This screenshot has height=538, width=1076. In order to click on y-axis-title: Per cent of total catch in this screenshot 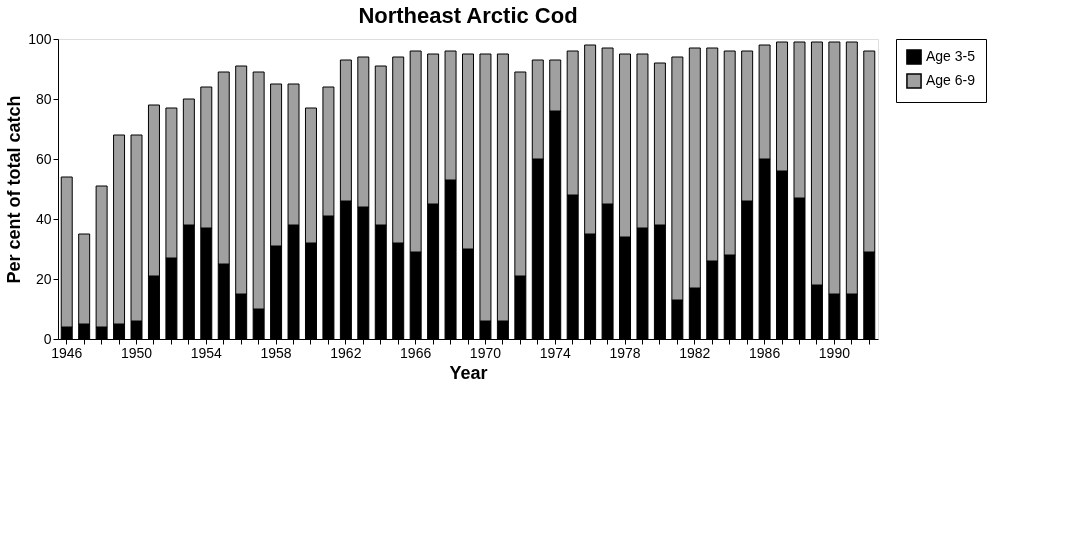, I will do `click(14, 189)`.